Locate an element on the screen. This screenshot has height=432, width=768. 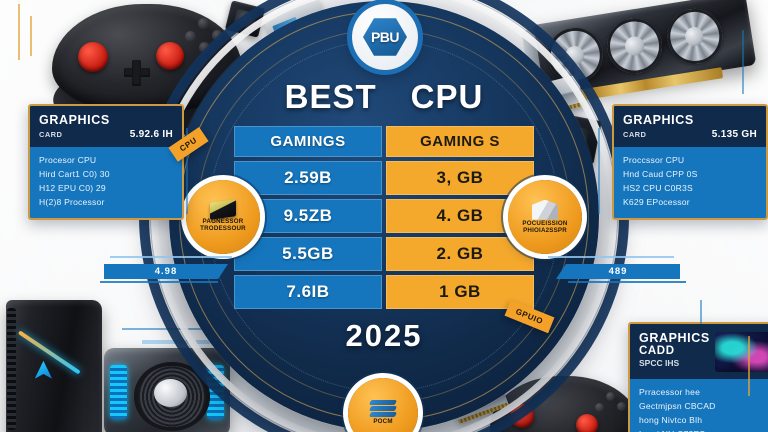
controller-button-a is located at coordinates (203, 23).